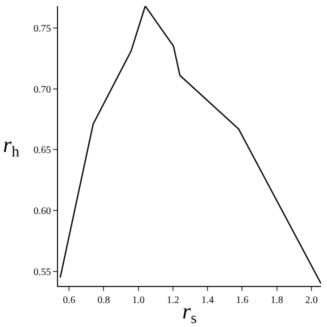  I want to click on x-tick-label: 2.0, so click(311, 300).